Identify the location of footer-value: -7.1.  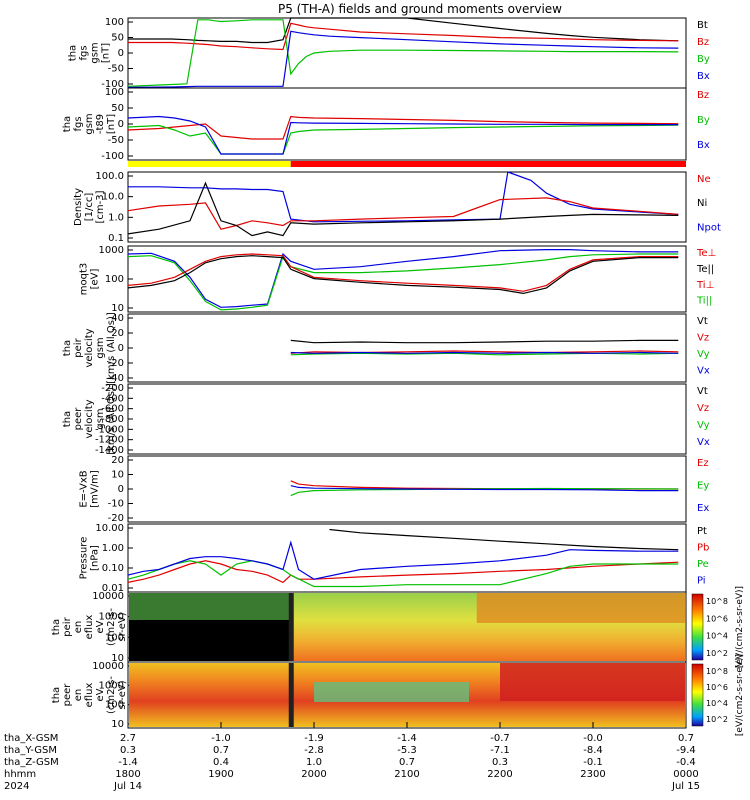
(500, 750).